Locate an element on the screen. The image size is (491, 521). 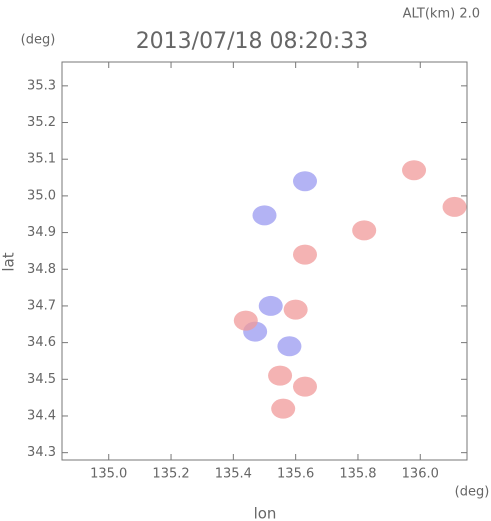
y-tick-label: 35.2 is located at coordinates (41, 122).